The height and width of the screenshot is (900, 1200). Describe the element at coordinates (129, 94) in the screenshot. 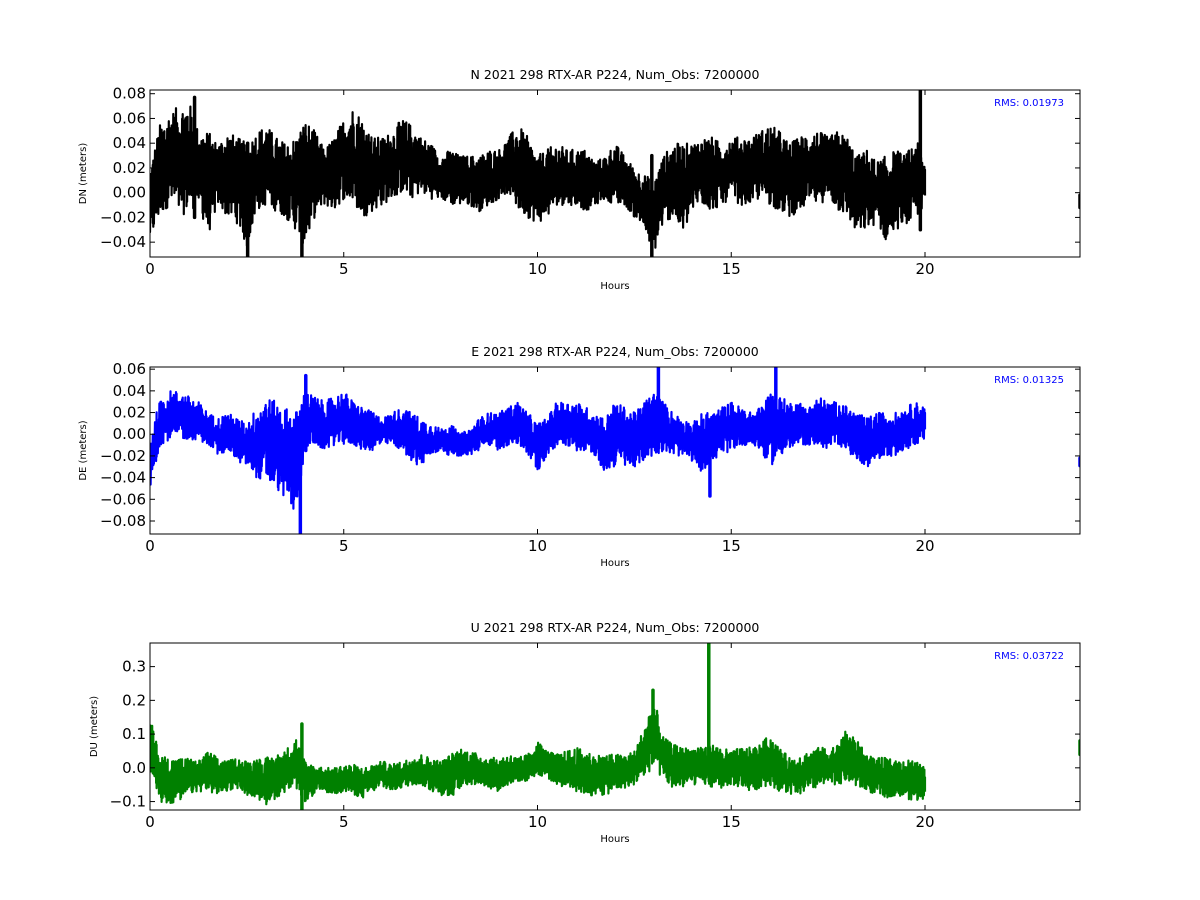

I see `y-tick-label: 0.08` at that location.